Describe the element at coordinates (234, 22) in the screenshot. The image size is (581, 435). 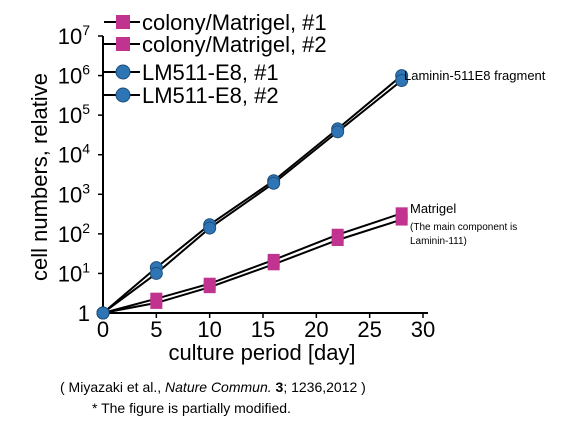
I see `legend-label: colony/Matrigel, #1` at that location.